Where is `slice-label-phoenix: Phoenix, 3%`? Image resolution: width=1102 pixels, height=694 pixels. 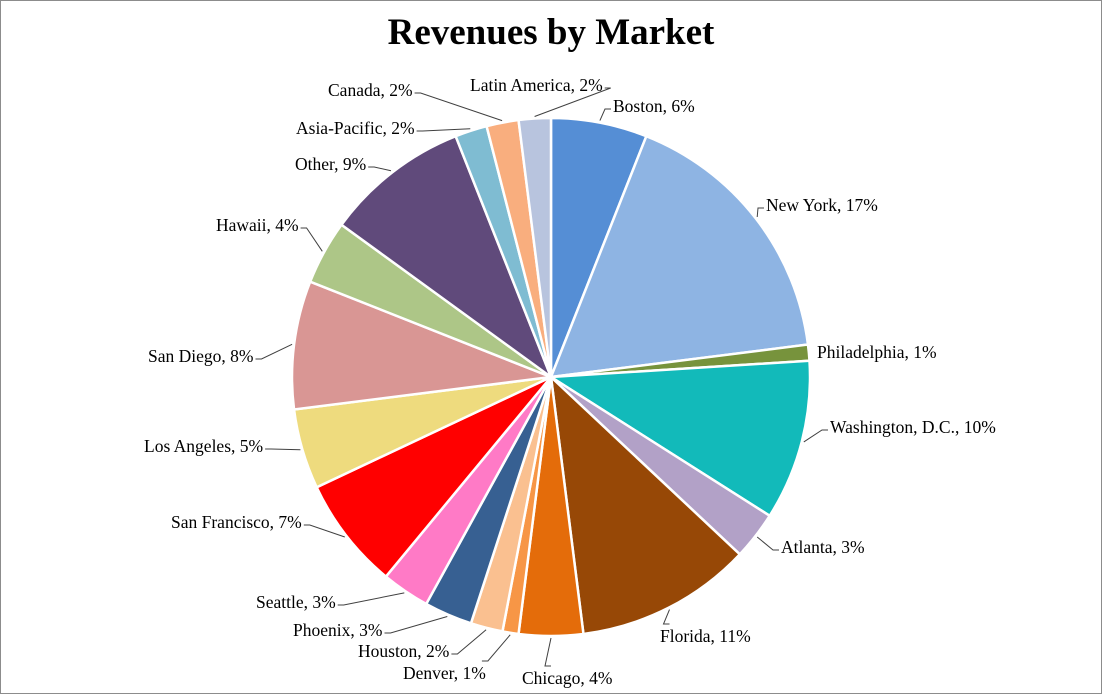
slice-label-phoenix: Phoenix, 3% is located at coordinates (337, 630).